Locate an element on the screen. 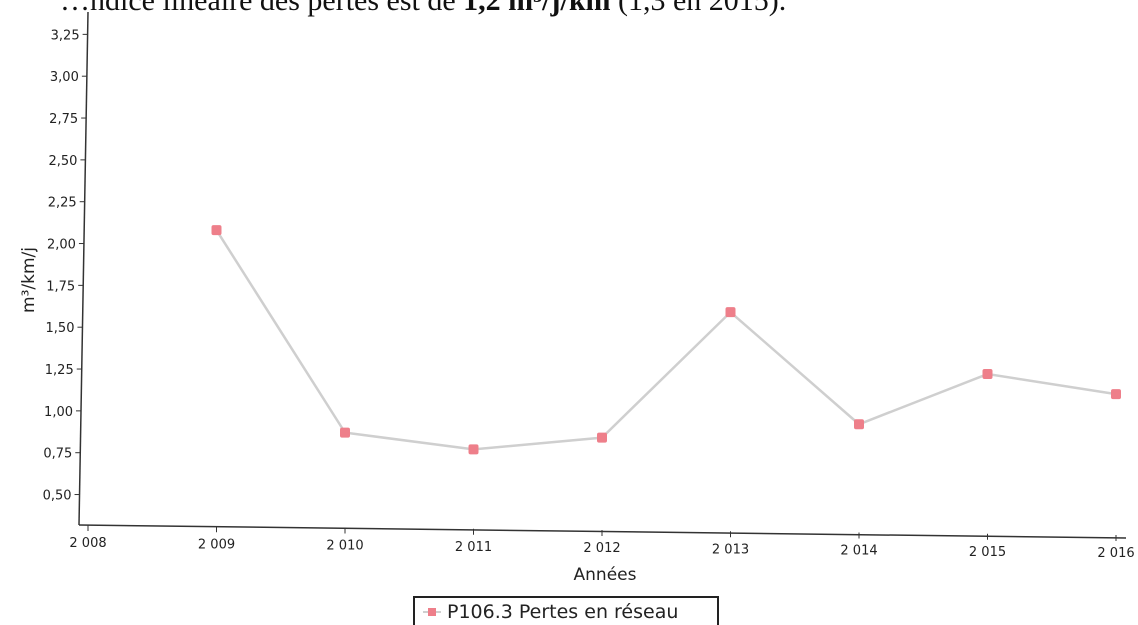 The width and height of the screenshot is (1138, 625). y-tick-label: 2,75 is located at coordinates (63, 119).